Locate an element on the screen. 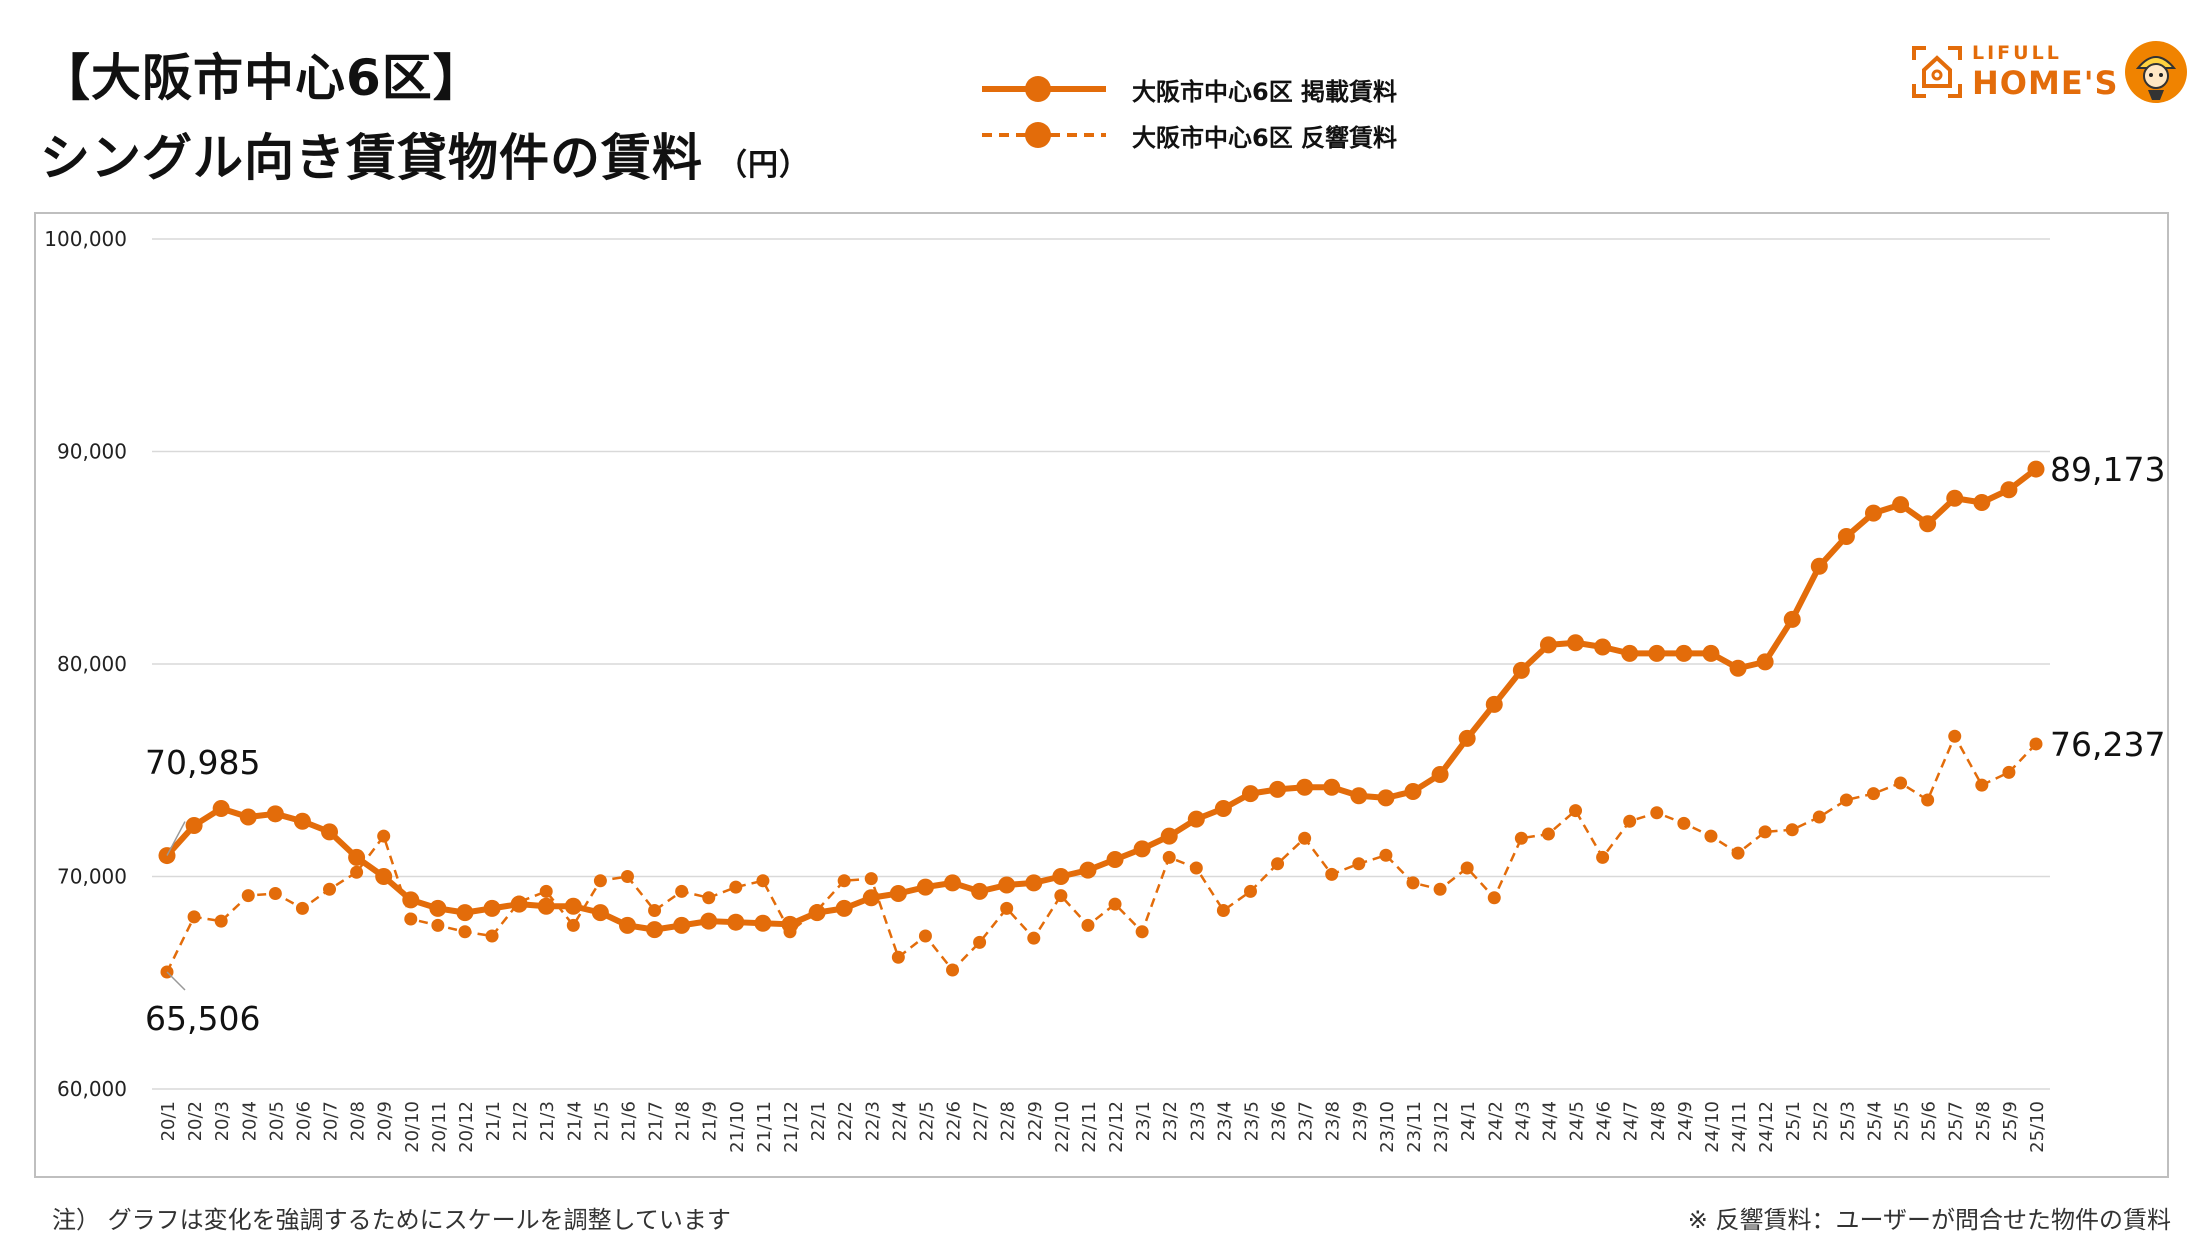 The height and width of the screenshot is (1240, 2205). x-tick-label: 24/2 is located at coordinates (1495, 1121).